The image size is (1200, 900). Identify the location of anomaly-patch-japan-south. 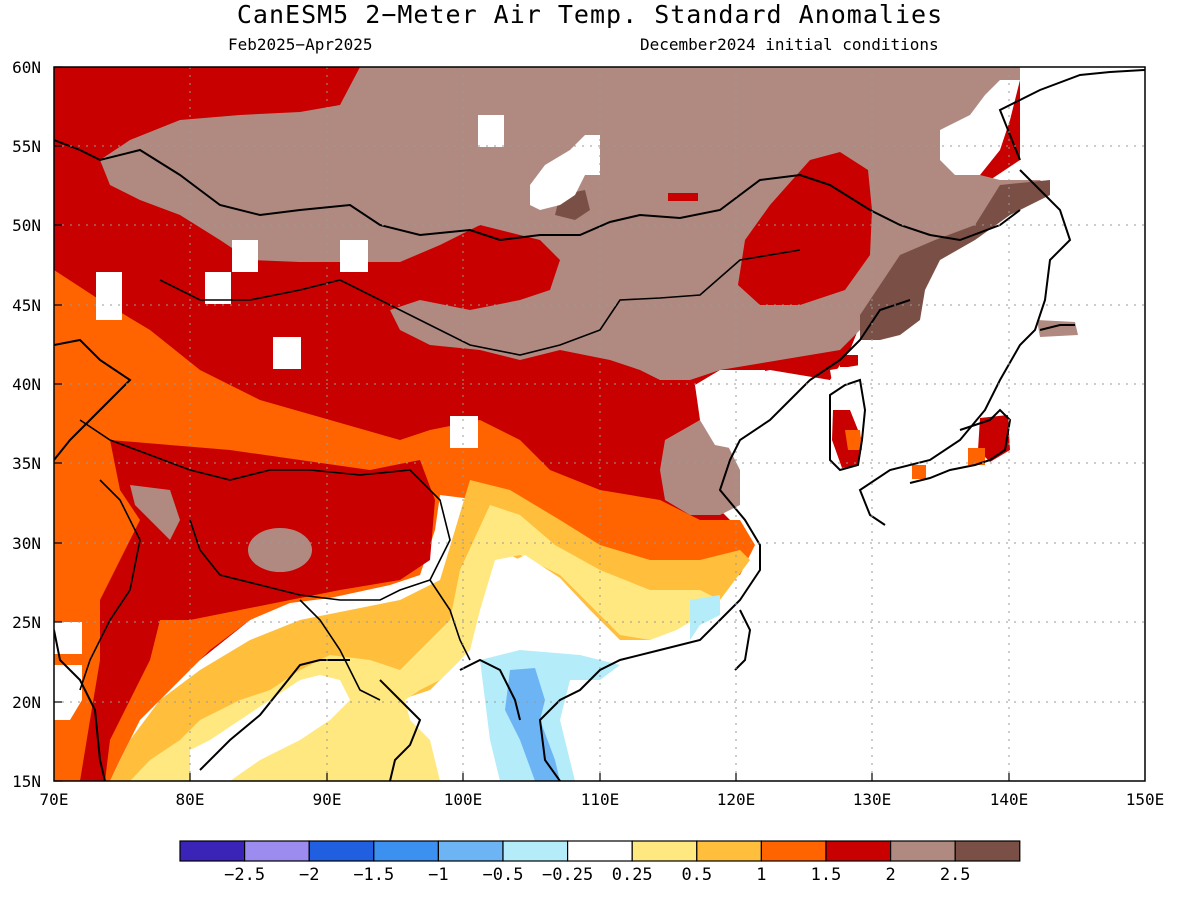
(919, 472).